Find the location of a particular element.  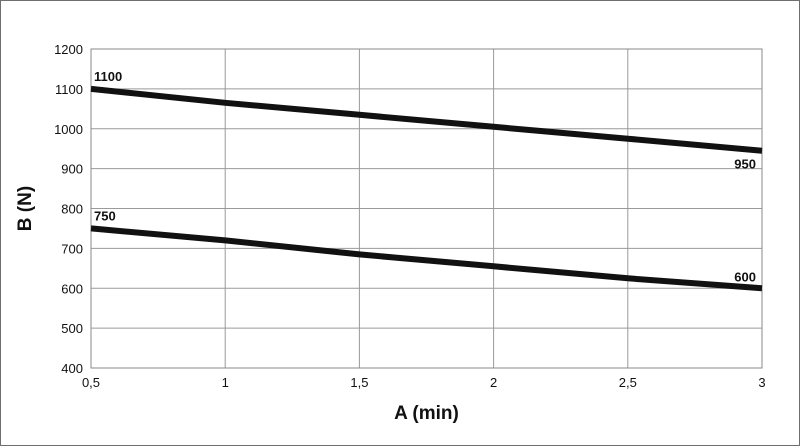

y-axis-ticks: 400 500 600 700 800 900 1000 1100 1200 is located at coordinates (68, 209).